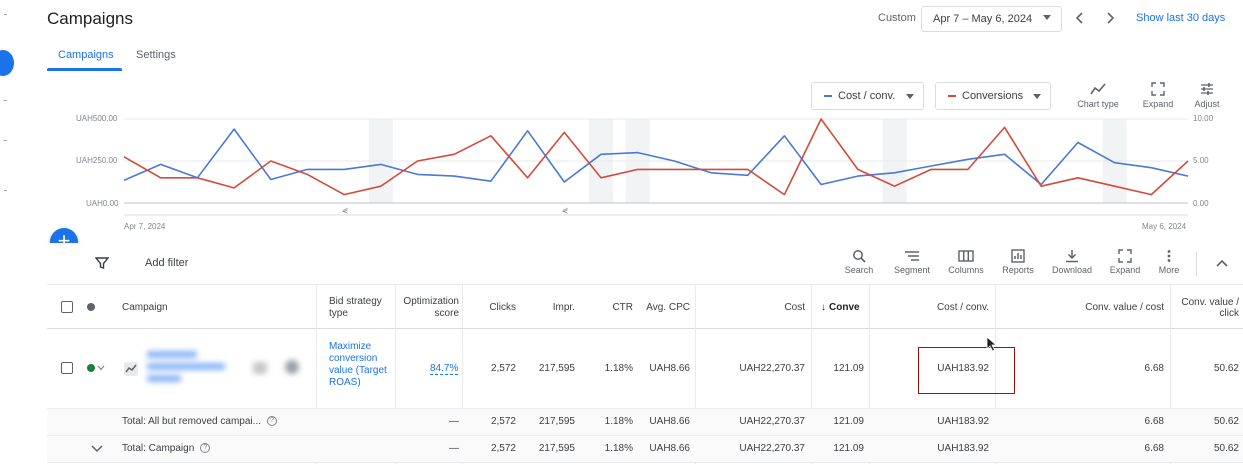  I want to click on chart-type-button: Chart type, so click(1098, 95).